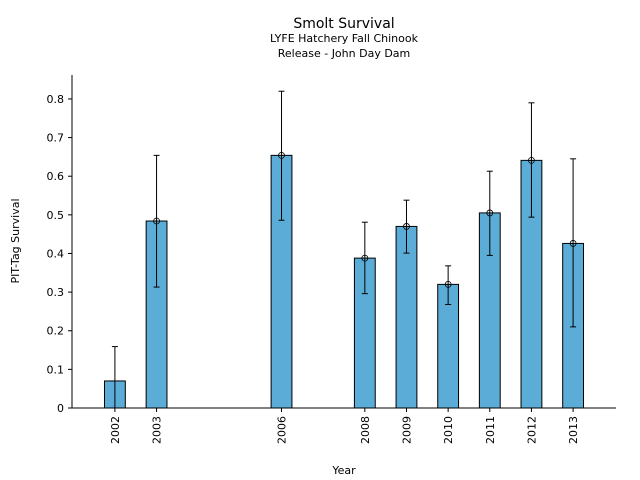 This screenshot has width=640, height=480. I want to click on y-tick-label: 0.4, so click(56, 253).